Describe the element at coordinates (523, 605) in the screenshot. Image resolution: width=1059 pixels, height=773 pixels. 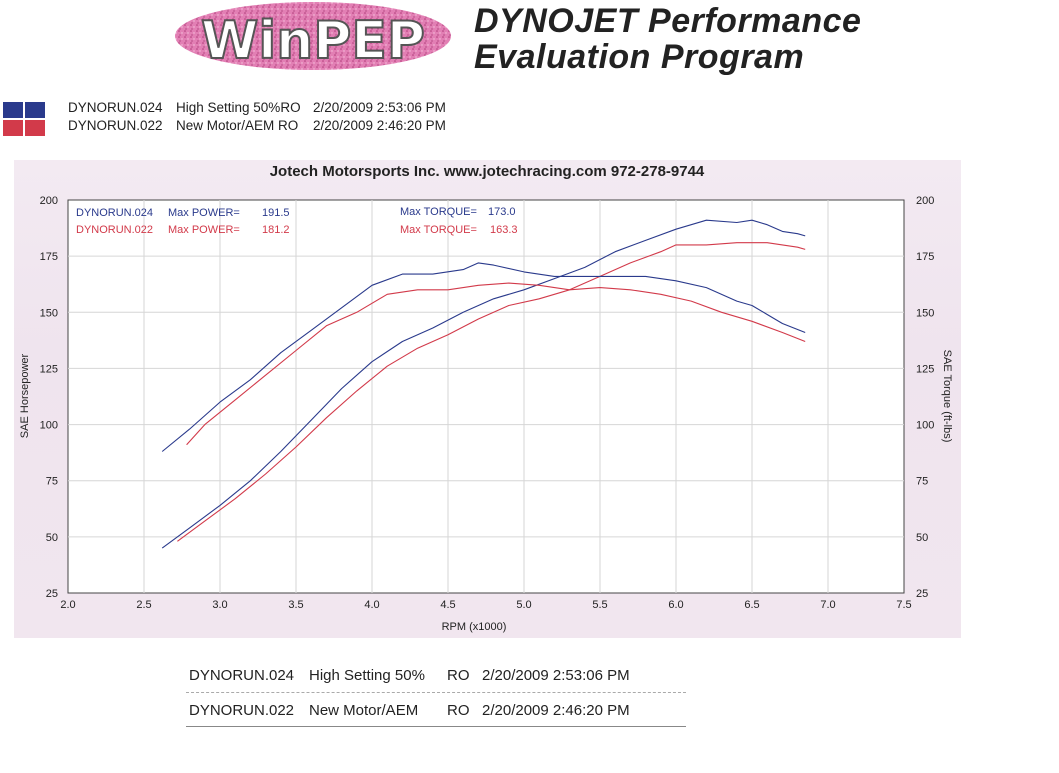
I see `x-tick-label: 5.0` at that location.